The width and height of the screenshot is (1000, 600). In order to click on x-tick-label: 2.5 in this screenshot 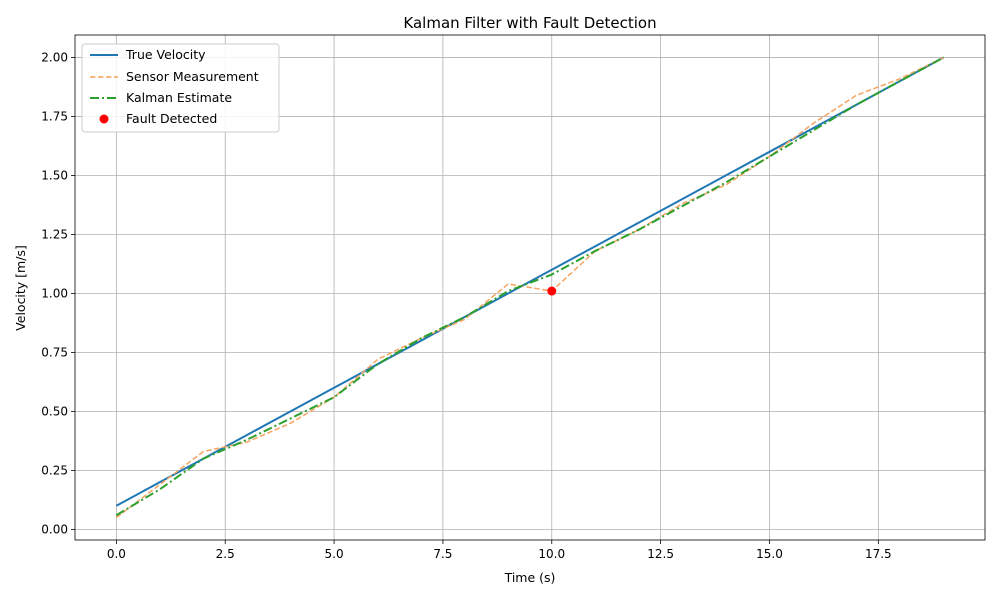, I will do `click(225, 554)`.